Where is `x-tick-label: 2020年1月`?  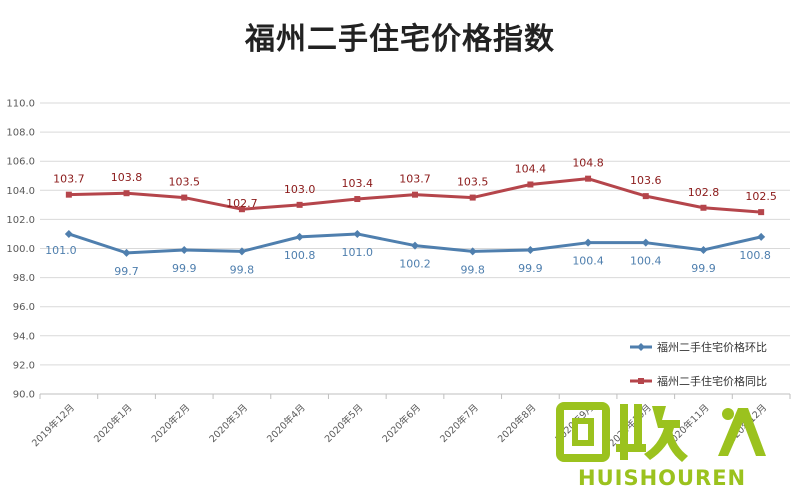
x-tick-label: 2020年1月 is located at coordinates (112, 423).